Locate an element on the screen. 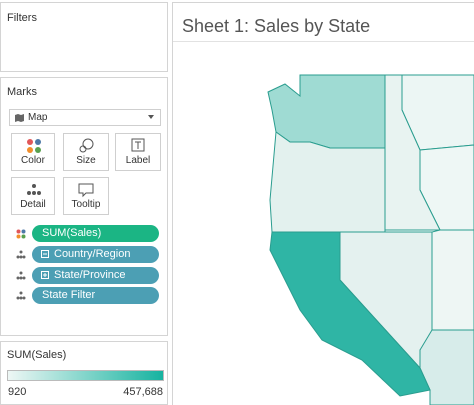 This screenshot has width=474, height=405. size-button: Size is located at coordinates (86, 152).